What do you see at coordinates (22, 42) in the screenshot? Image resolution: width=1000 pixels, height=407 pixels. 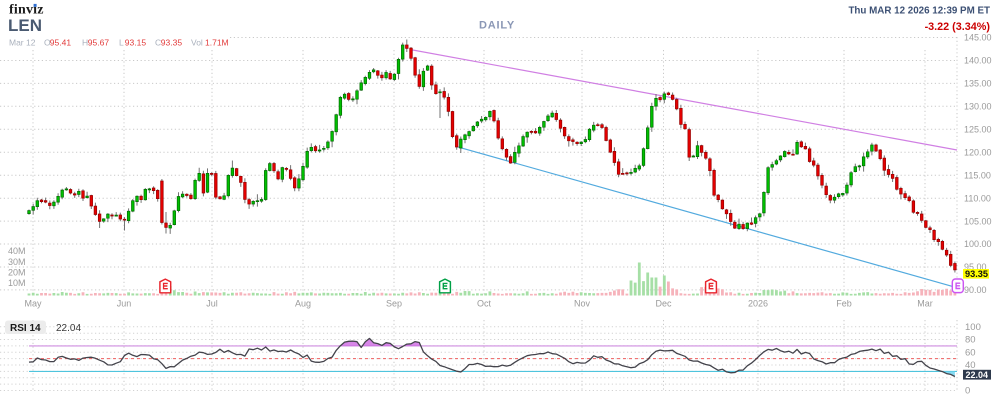 I see `svg-text: Mar 12` at bounding box center [22, 42].